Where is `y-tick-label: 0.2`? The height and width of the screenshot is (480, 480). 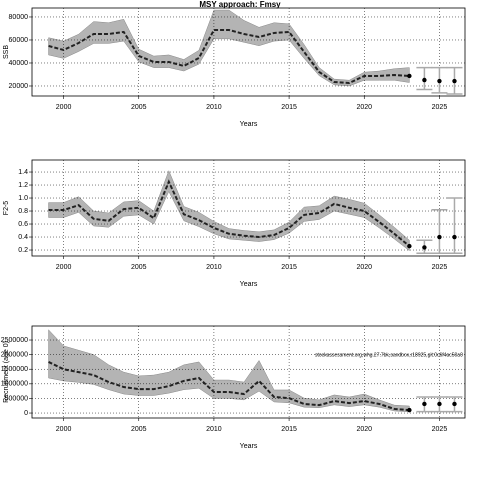
y-tick-label: 0.2 is located at coordinates (23, 250).